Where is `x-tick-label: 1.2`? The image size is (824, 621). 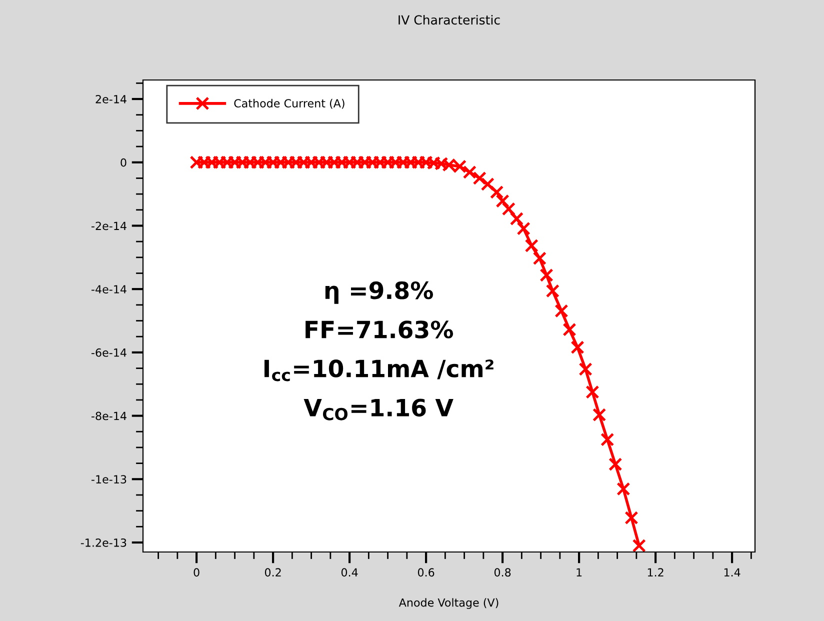 x-tick-label: 1.2 is located at coordinates (656, 572).